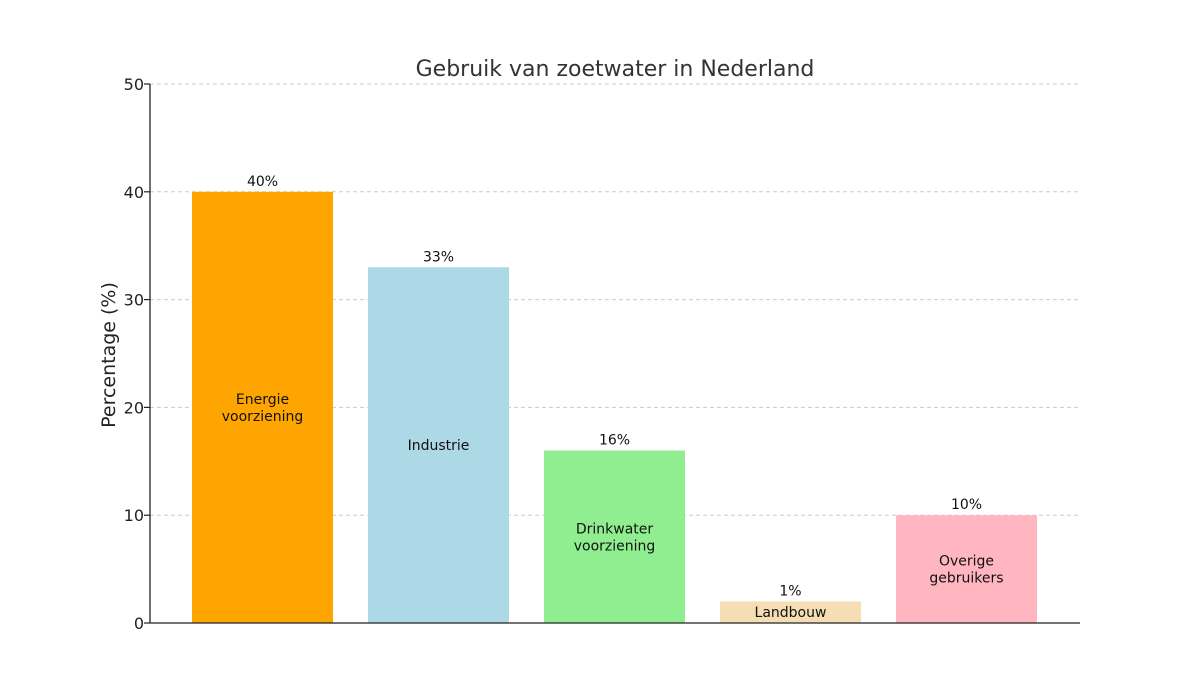 The width and height of the screenshot is (1200, 700). Describe the element at coordinates (615, 69) in the screenshot. I see `chart-title: Gebruik van zoetwater in Nederland` at that location.